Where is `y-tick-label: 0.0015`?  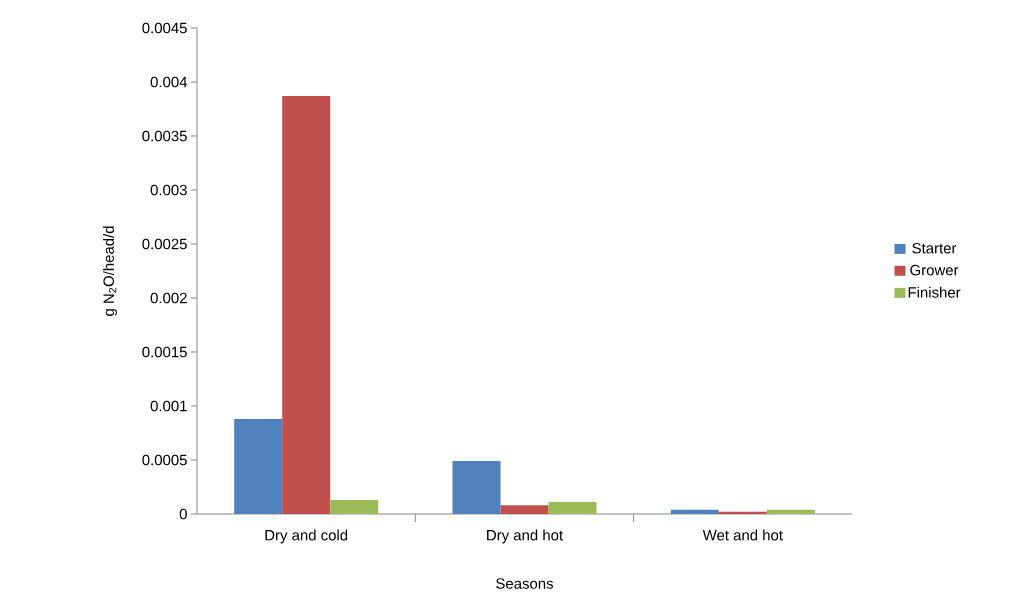 y-tick-label: 0.0015 is located at coordinates (164, 352).